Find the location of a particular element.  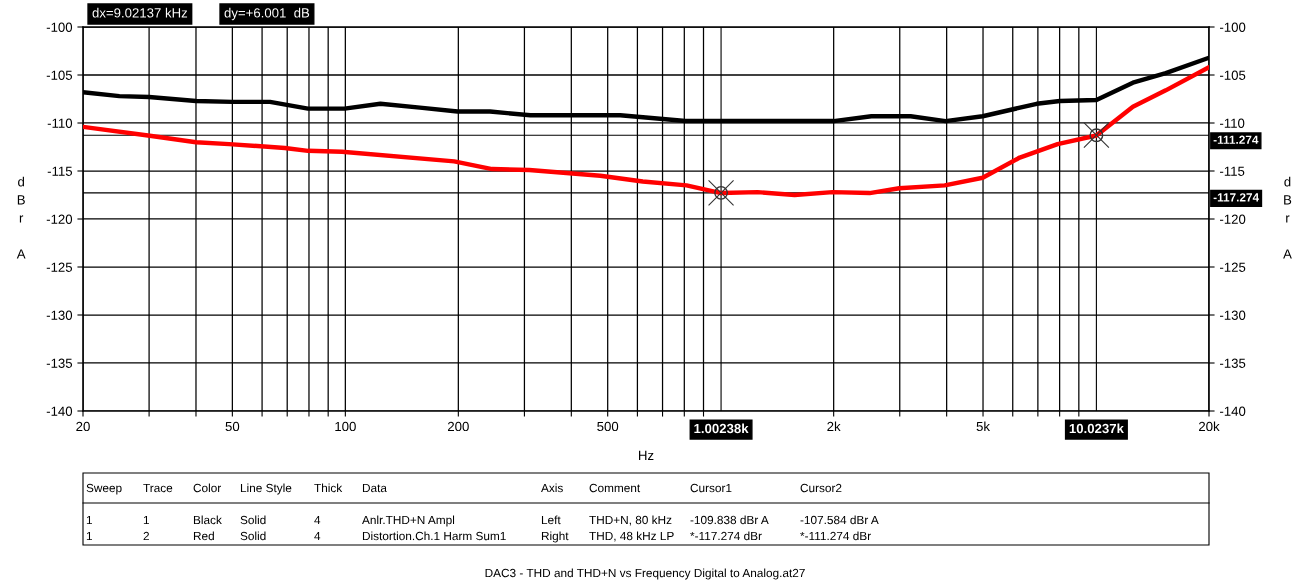

y-tick-label: -135 is located at coordinates (59, 363).